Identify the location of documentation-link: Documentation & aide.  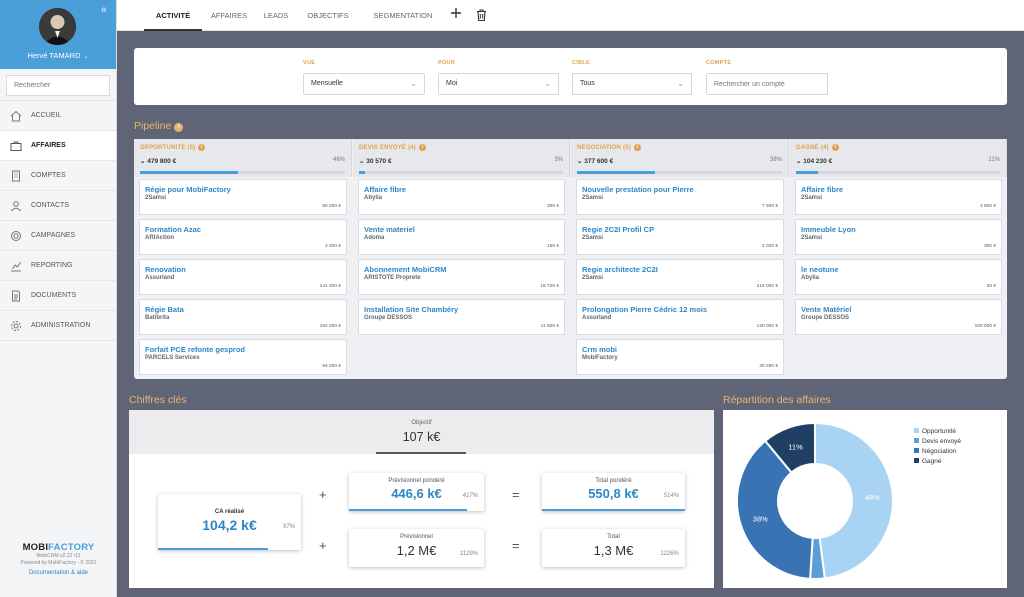
(58, 573).